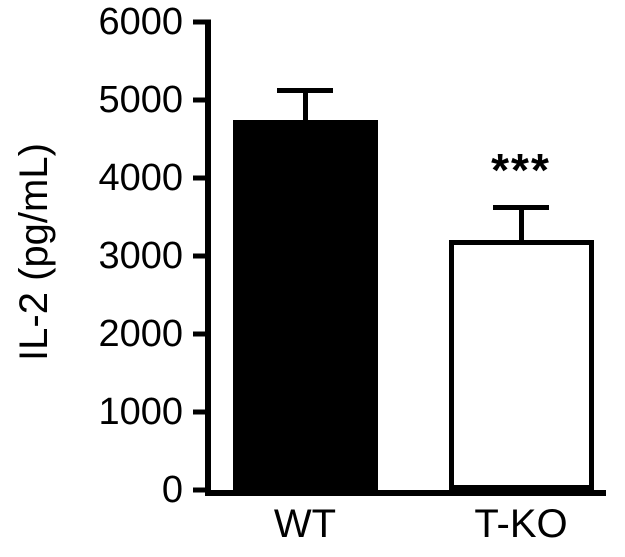  Describe the element at coordinates (521, 170) in the screenshot. I see `significance-stars: ***` at that location.